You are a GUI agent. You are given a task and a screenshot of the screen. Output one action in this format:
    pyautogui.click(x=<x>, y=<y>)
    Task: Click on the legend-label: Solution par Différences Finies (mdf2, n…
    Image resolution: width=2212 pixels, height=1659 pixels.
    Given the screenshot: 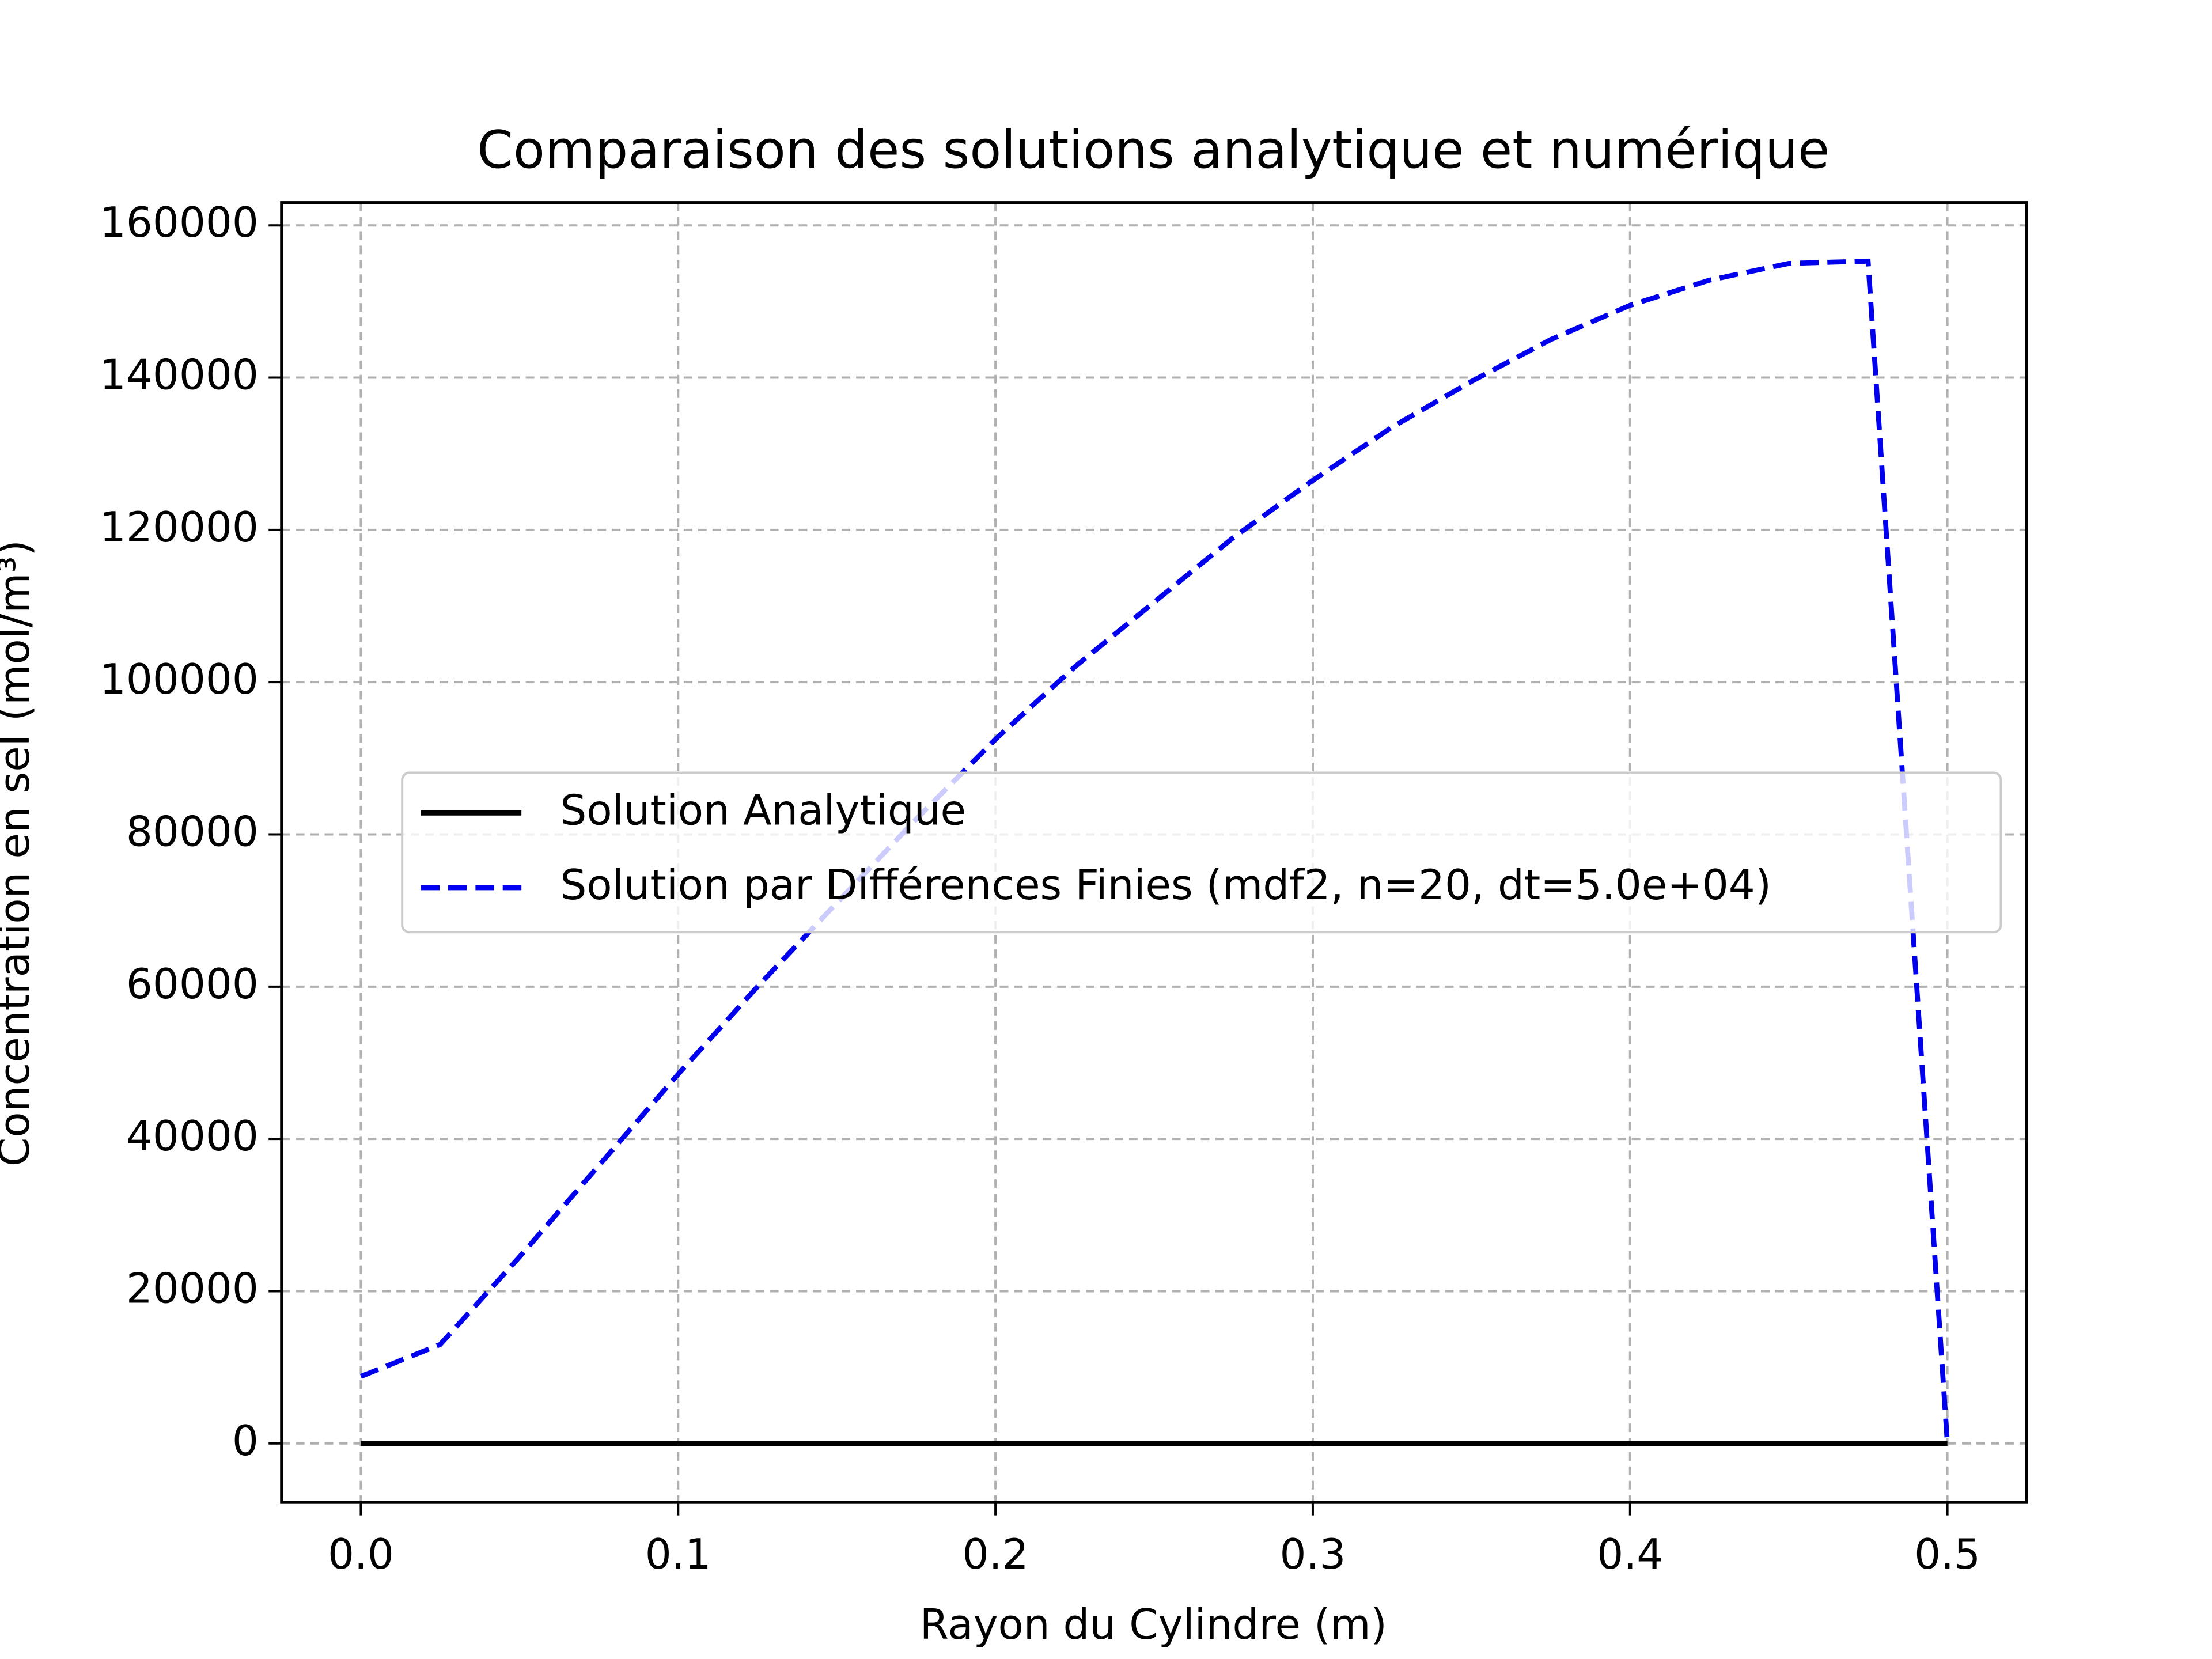 What is the action you would take?
    pyautogui.click(x=1165, y=885)
    